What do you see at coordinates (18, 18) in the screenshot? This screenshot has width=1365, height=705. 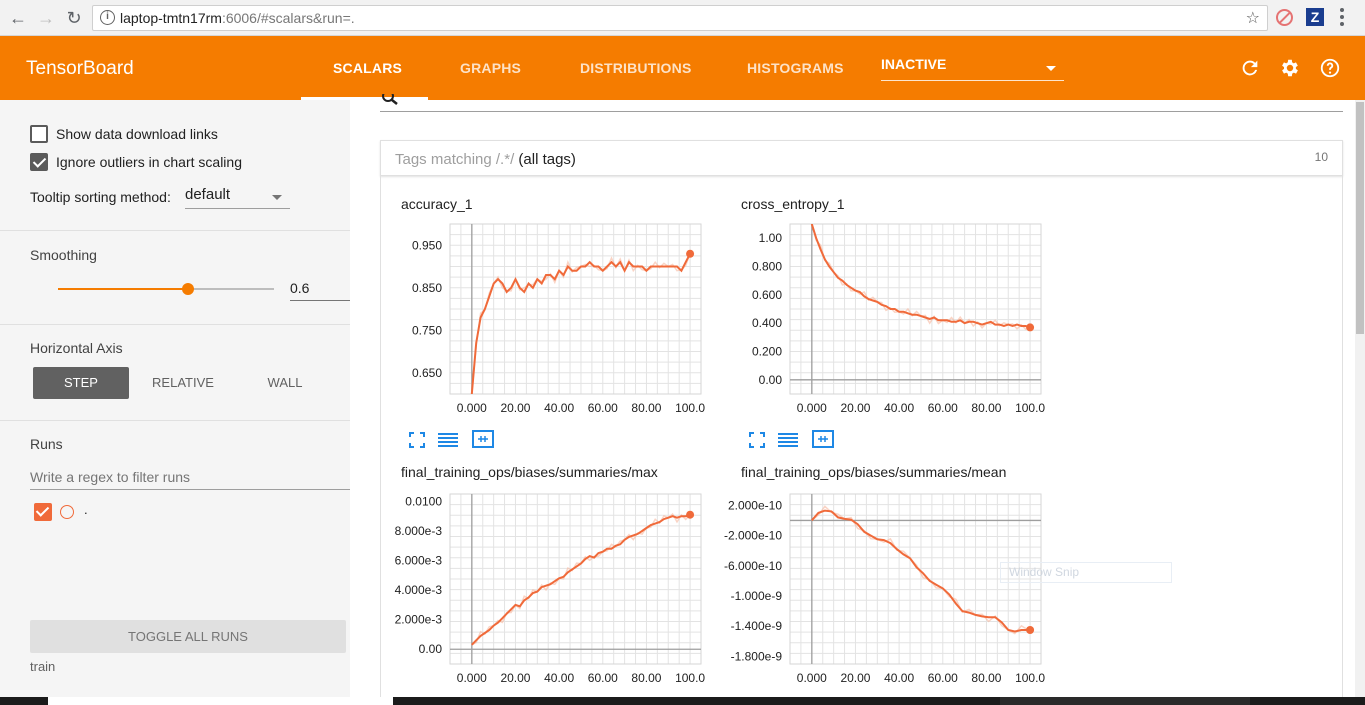 I see `back-icon: ←` at bounding box center [18, 18].